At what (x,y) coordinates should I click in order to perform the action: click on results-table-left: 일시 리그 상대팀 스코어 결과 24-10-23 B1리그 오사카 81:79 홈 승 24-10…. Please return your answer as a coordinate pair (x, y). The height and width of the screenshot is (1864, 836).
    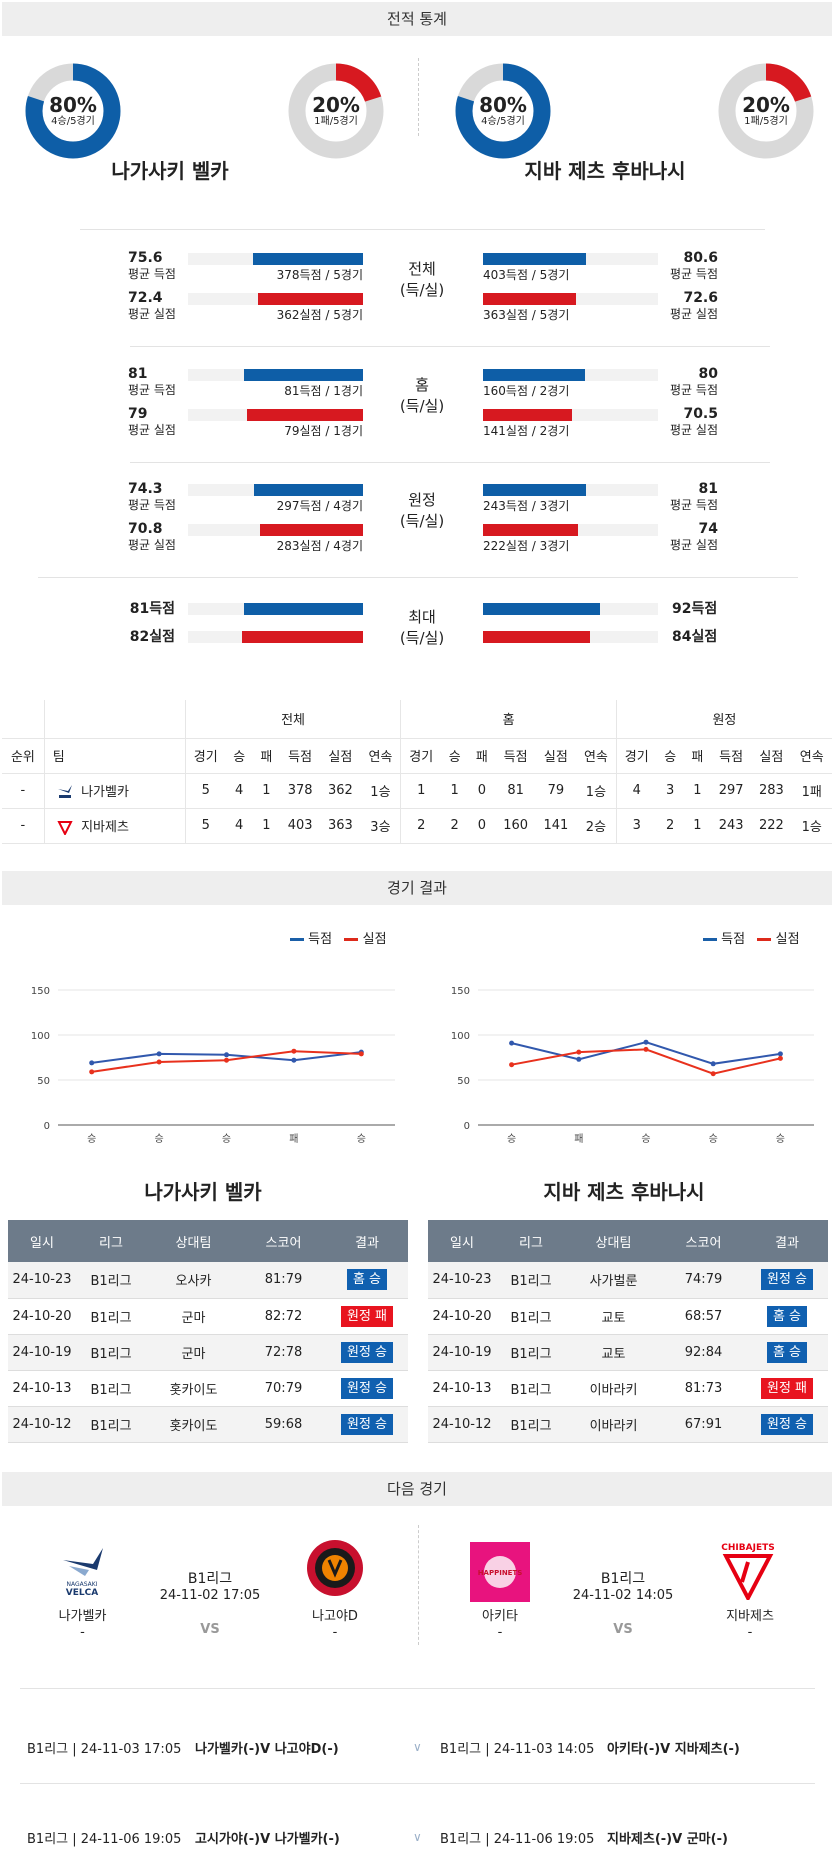
    Looking at the image, I should click on (208, 1331).